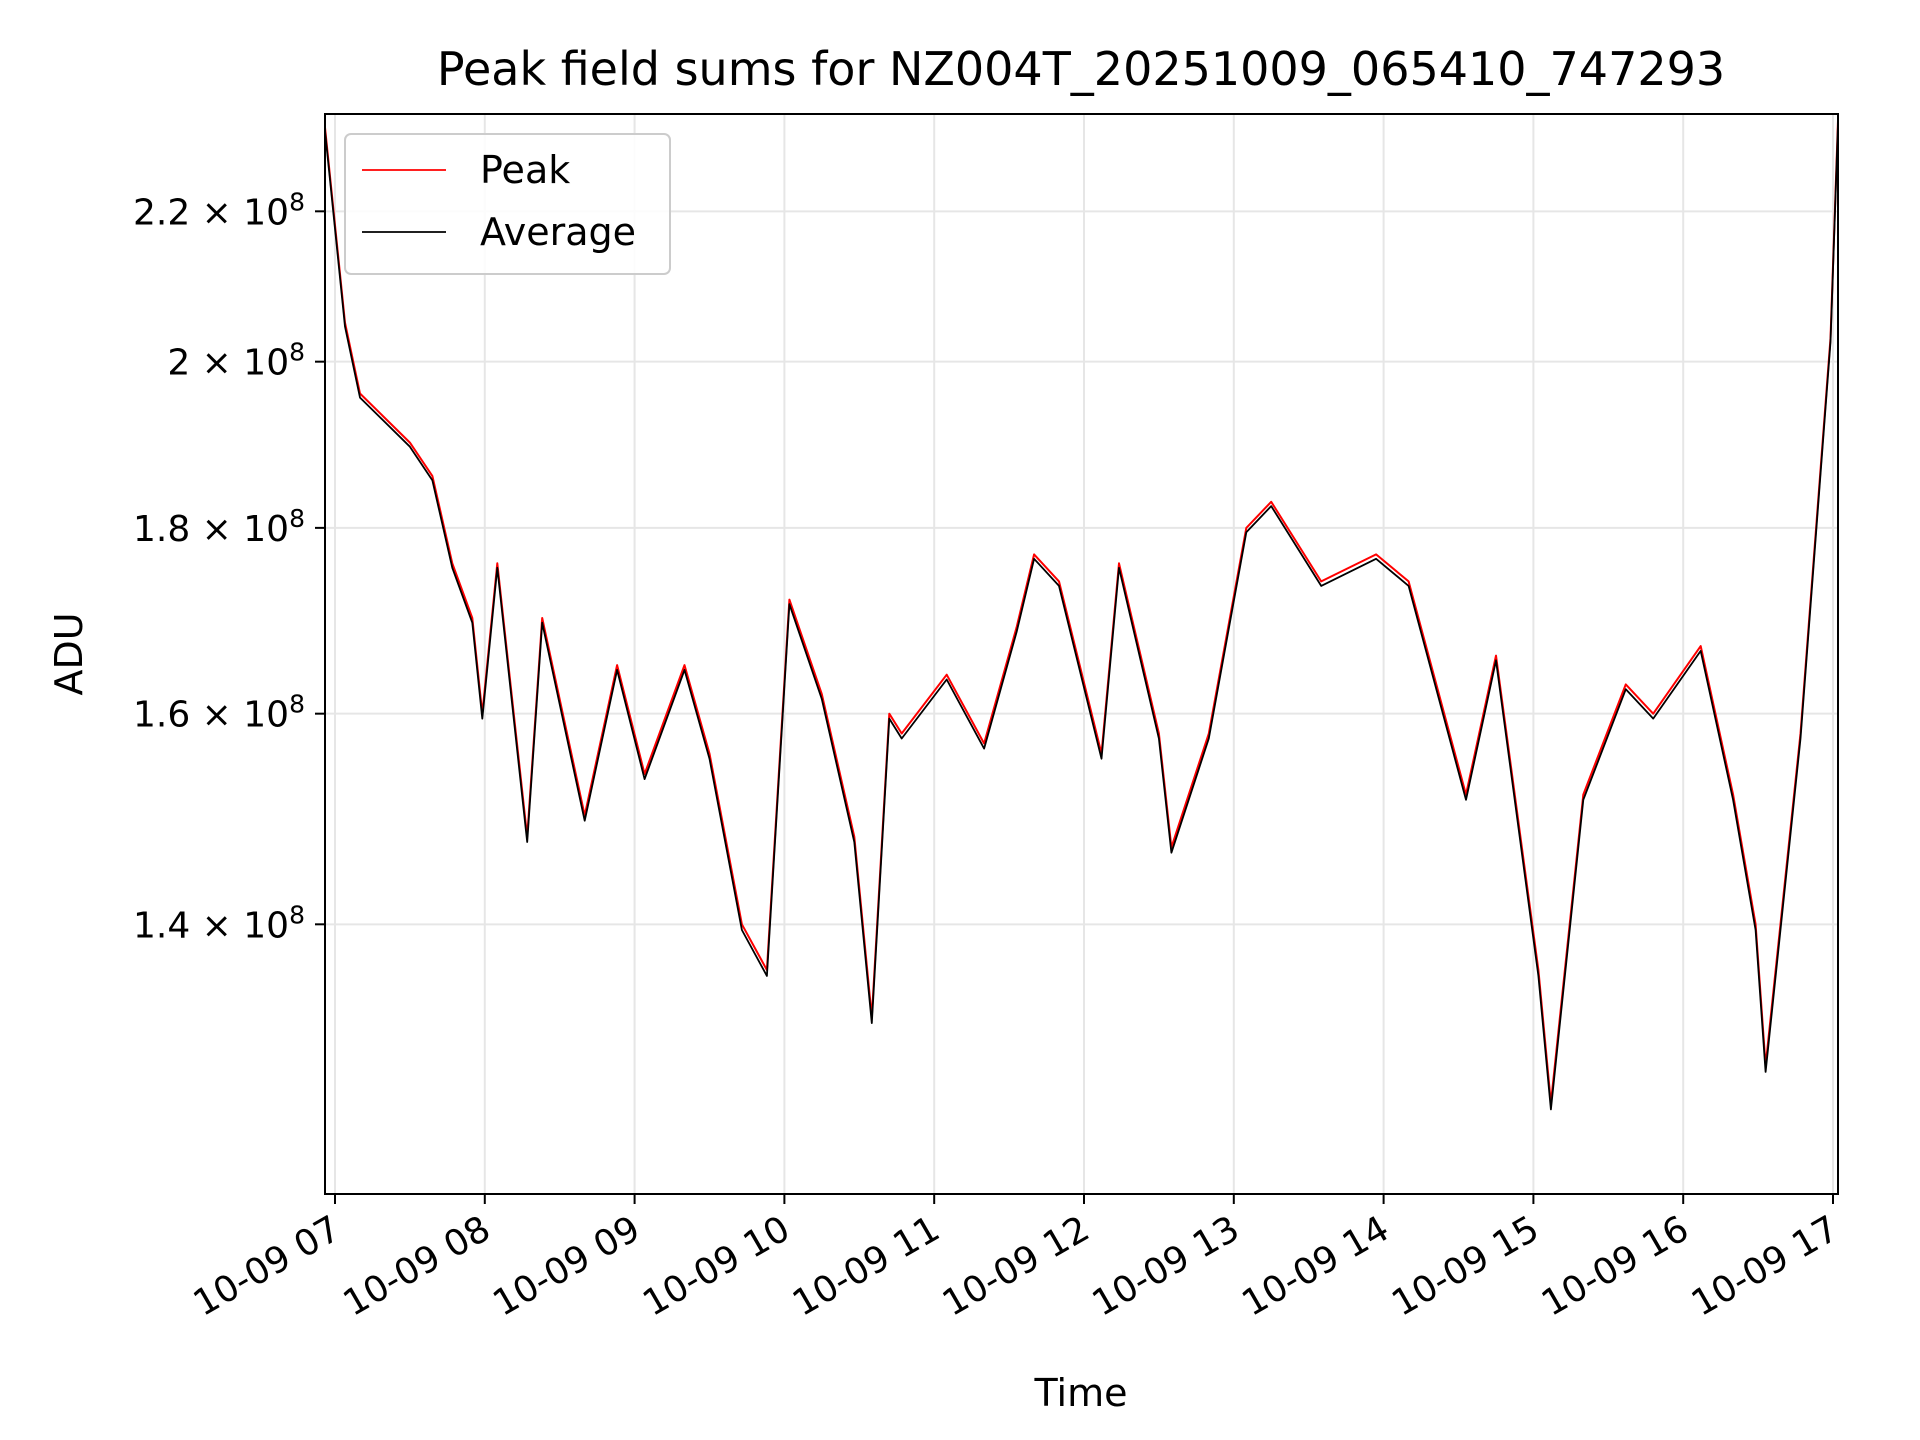 This screenshot has height=1440, width=1920. Describe the element at coordinates (236, 361) in the screenshot. I see `y-tick-label: 2 × 108` at that location.